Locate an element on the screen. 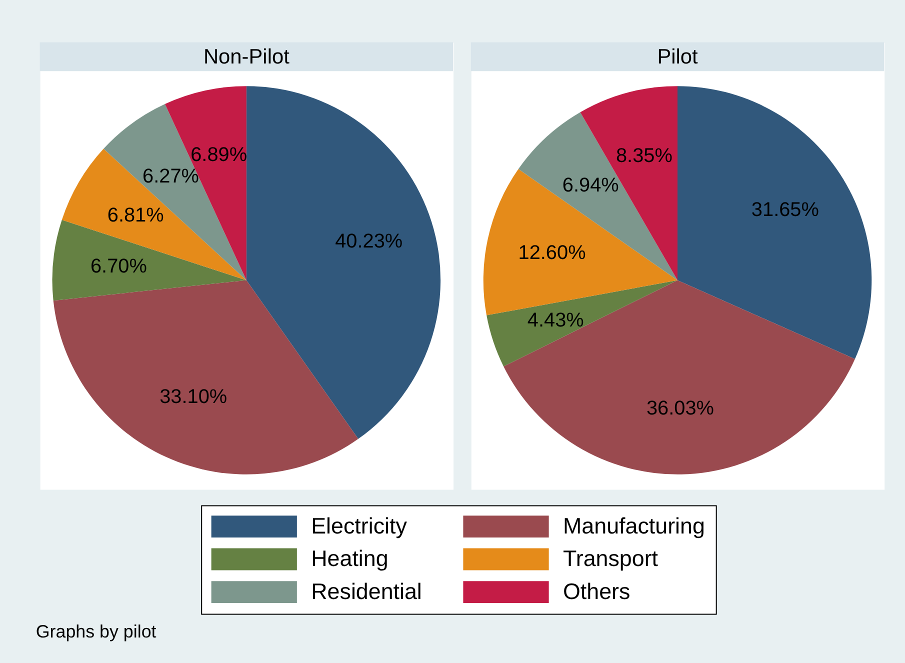  data-label: 6.27% is located at coordinates (170, 176).